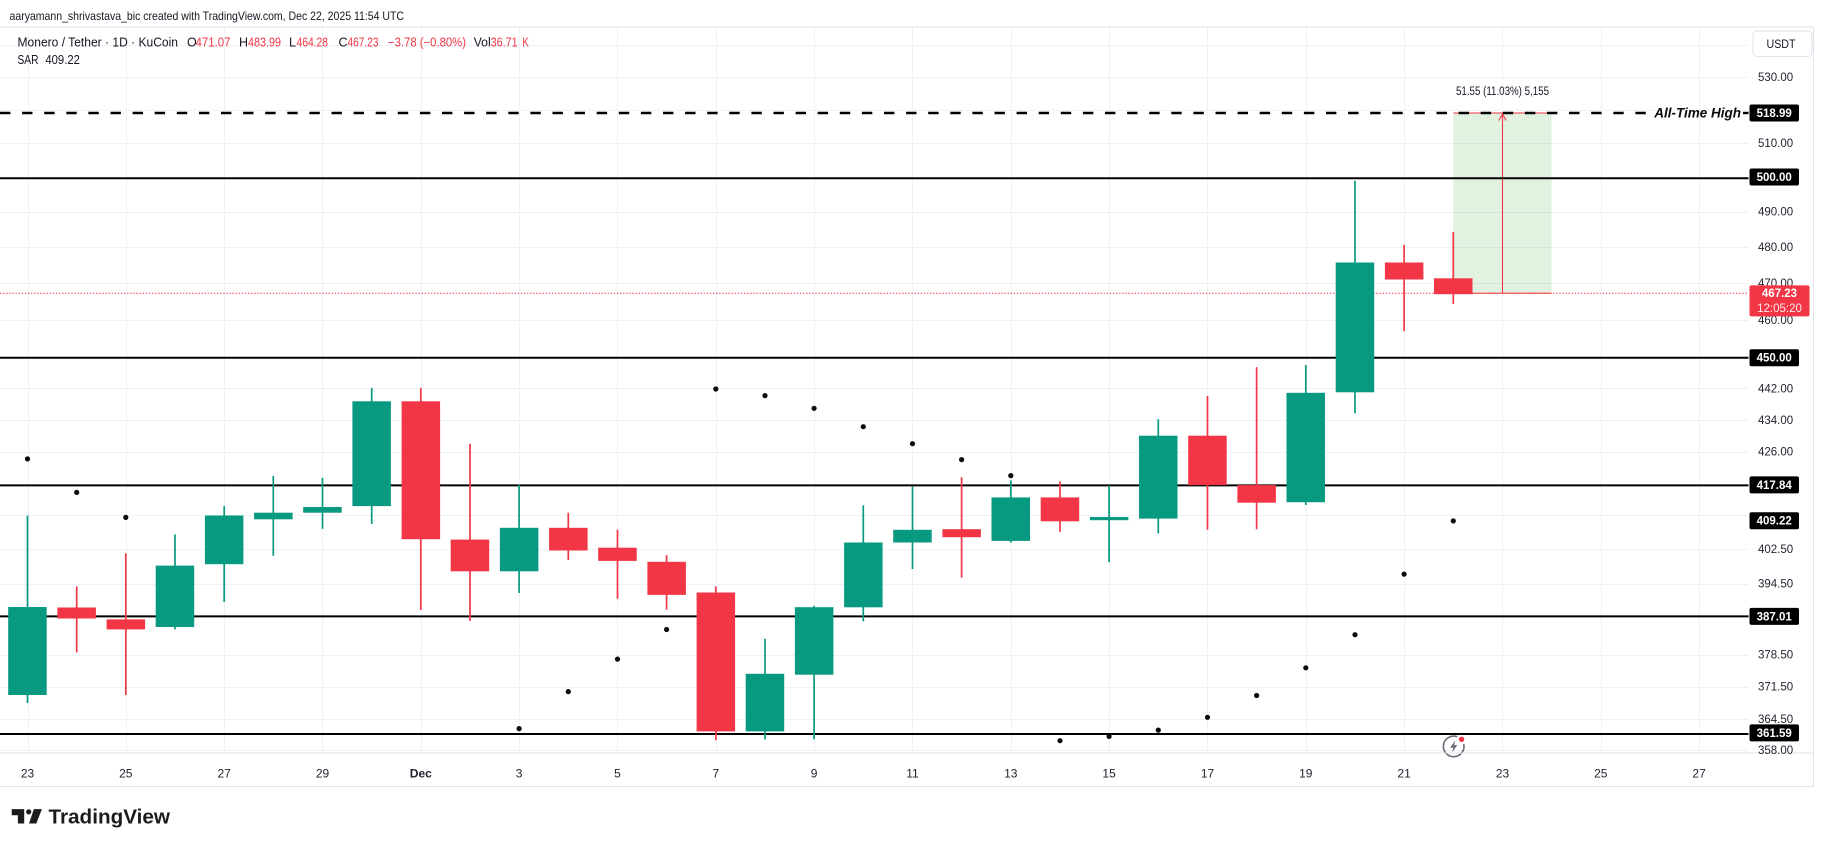 Image resolution: width=1825 pixels, height=847 pixels. What do you see at coordinates (1779, 294) in the screenshot?
I see `svg-text: 467.23` at bounding box center [1779, 294].